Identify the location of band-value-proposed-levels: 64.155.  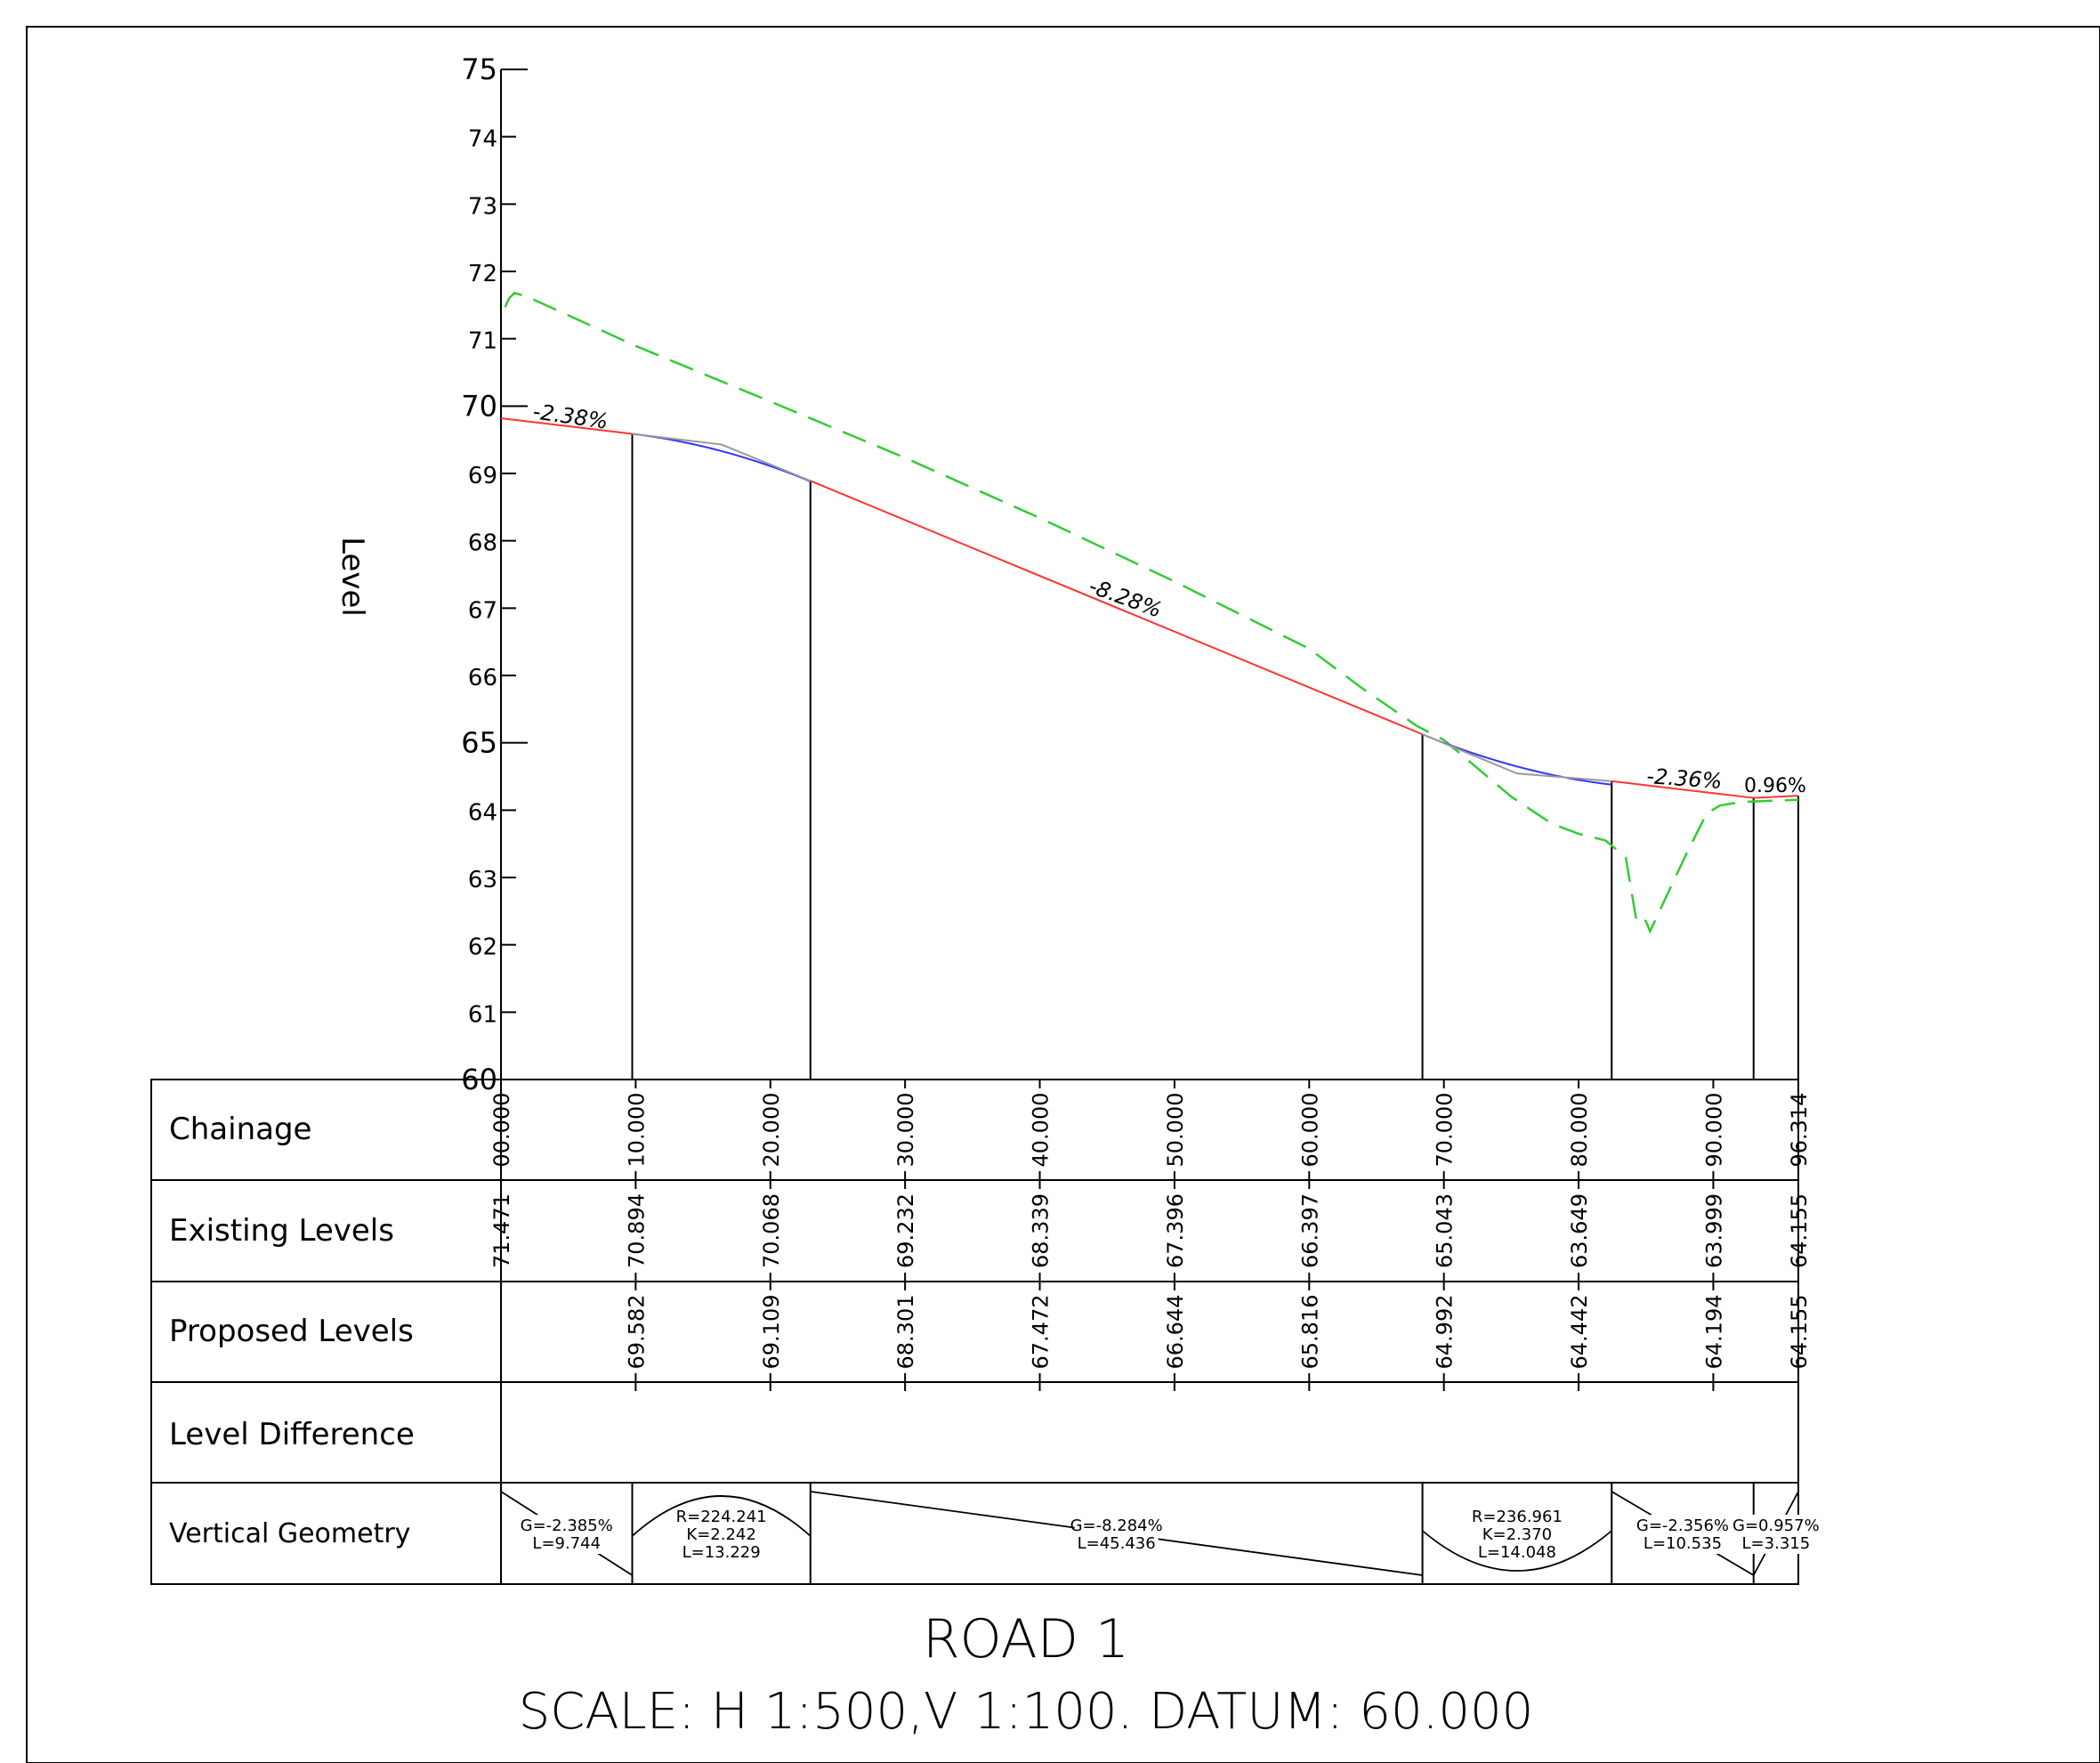
(1799, 1332).